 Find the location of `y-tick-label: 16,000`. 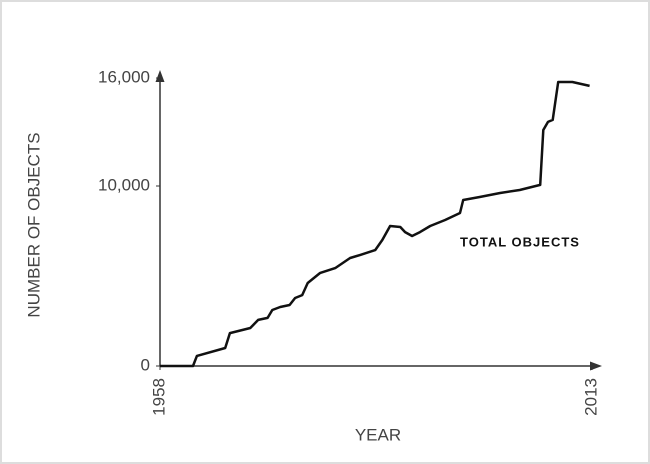

y-tick-label: 16,000 is located at coordinates (124, 76).